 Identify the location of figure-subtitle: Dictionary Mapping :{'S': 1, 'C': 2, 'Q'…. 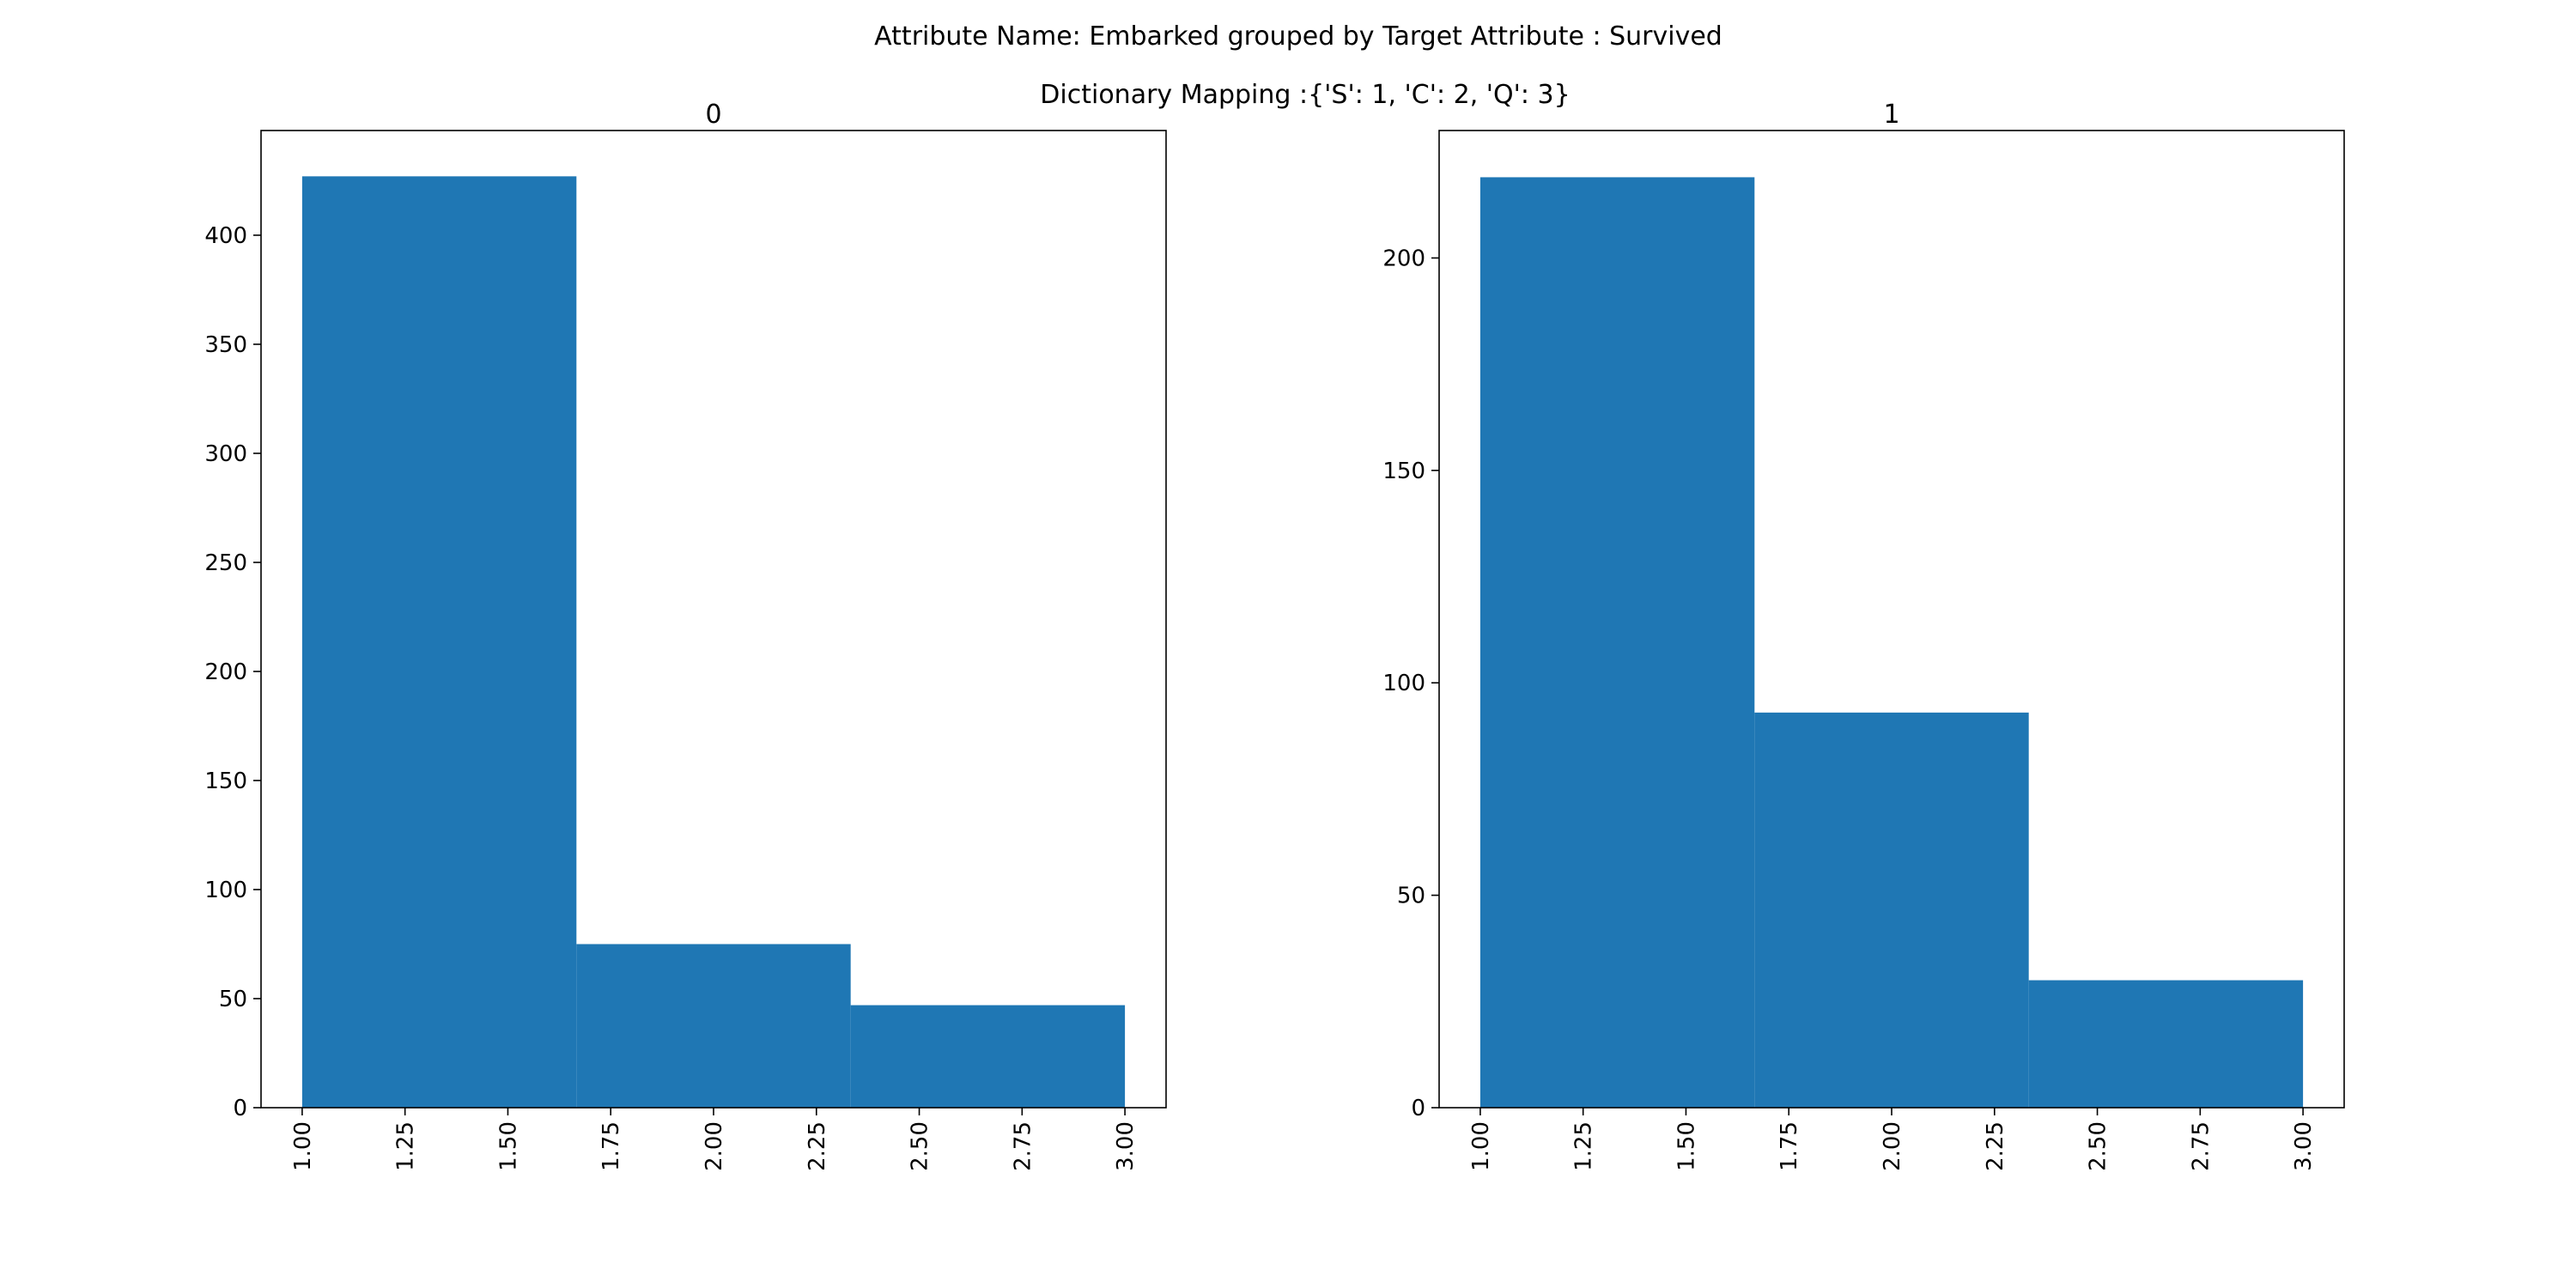
(1305, 95).